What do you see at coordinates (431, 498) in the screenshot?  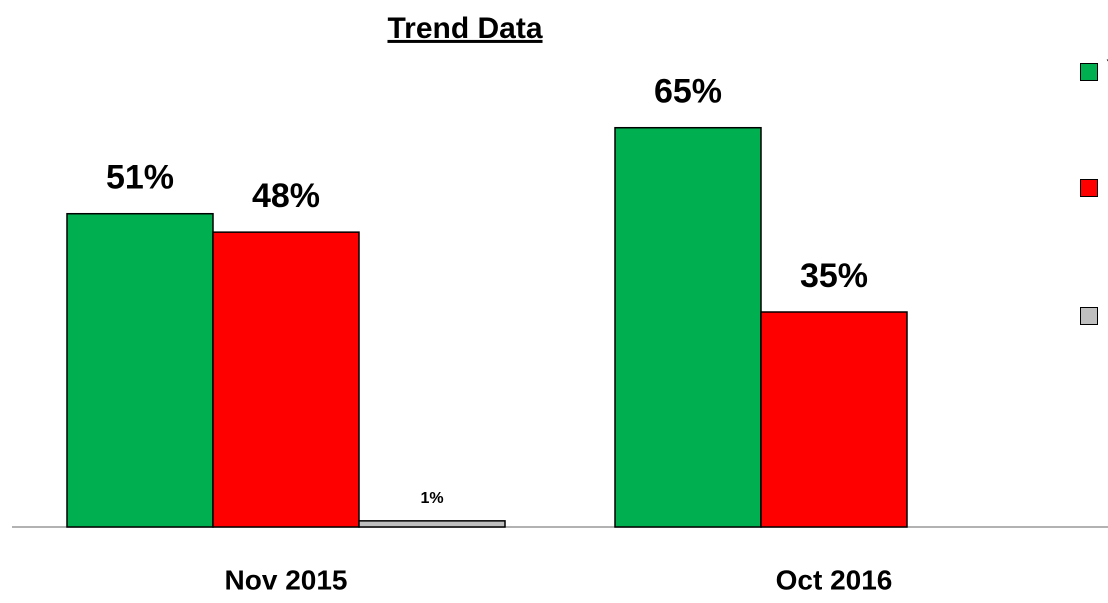 I see `data-label: 1%` at bounding box center [431, 498].